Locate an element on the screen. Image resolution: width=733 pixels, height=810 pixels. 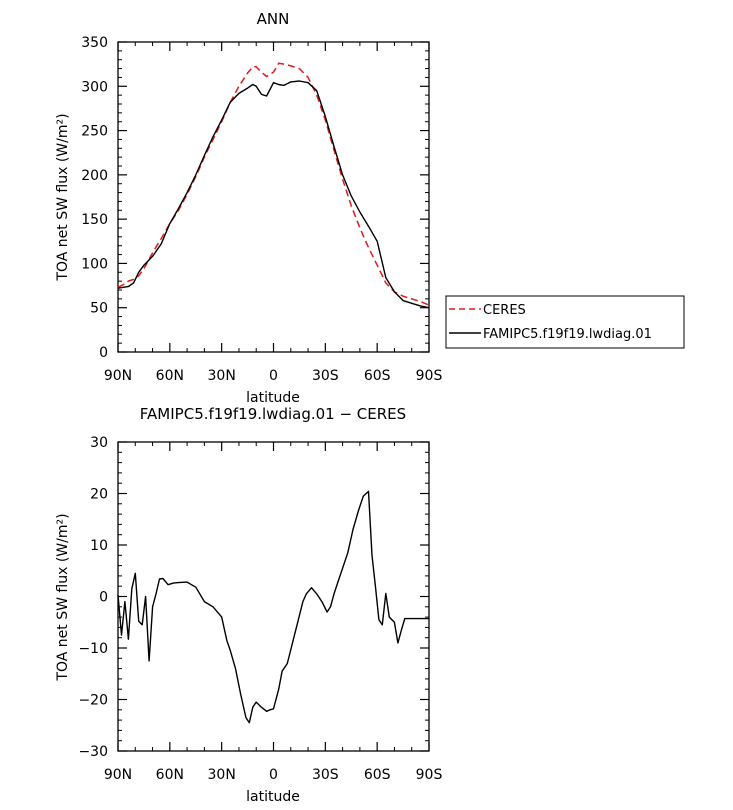
legend: CERES FAMIPC5.f19f19.lwdiag.01 is located at coordinates (565, 322).